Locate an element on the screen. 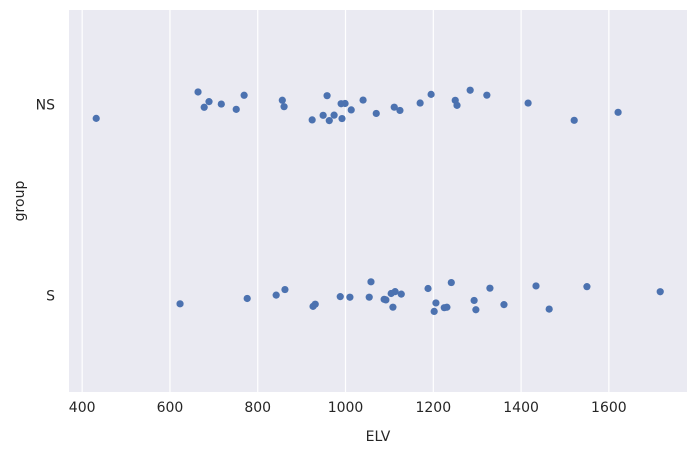  x-tick-label: 1600 is located at coordinates (609, 408).